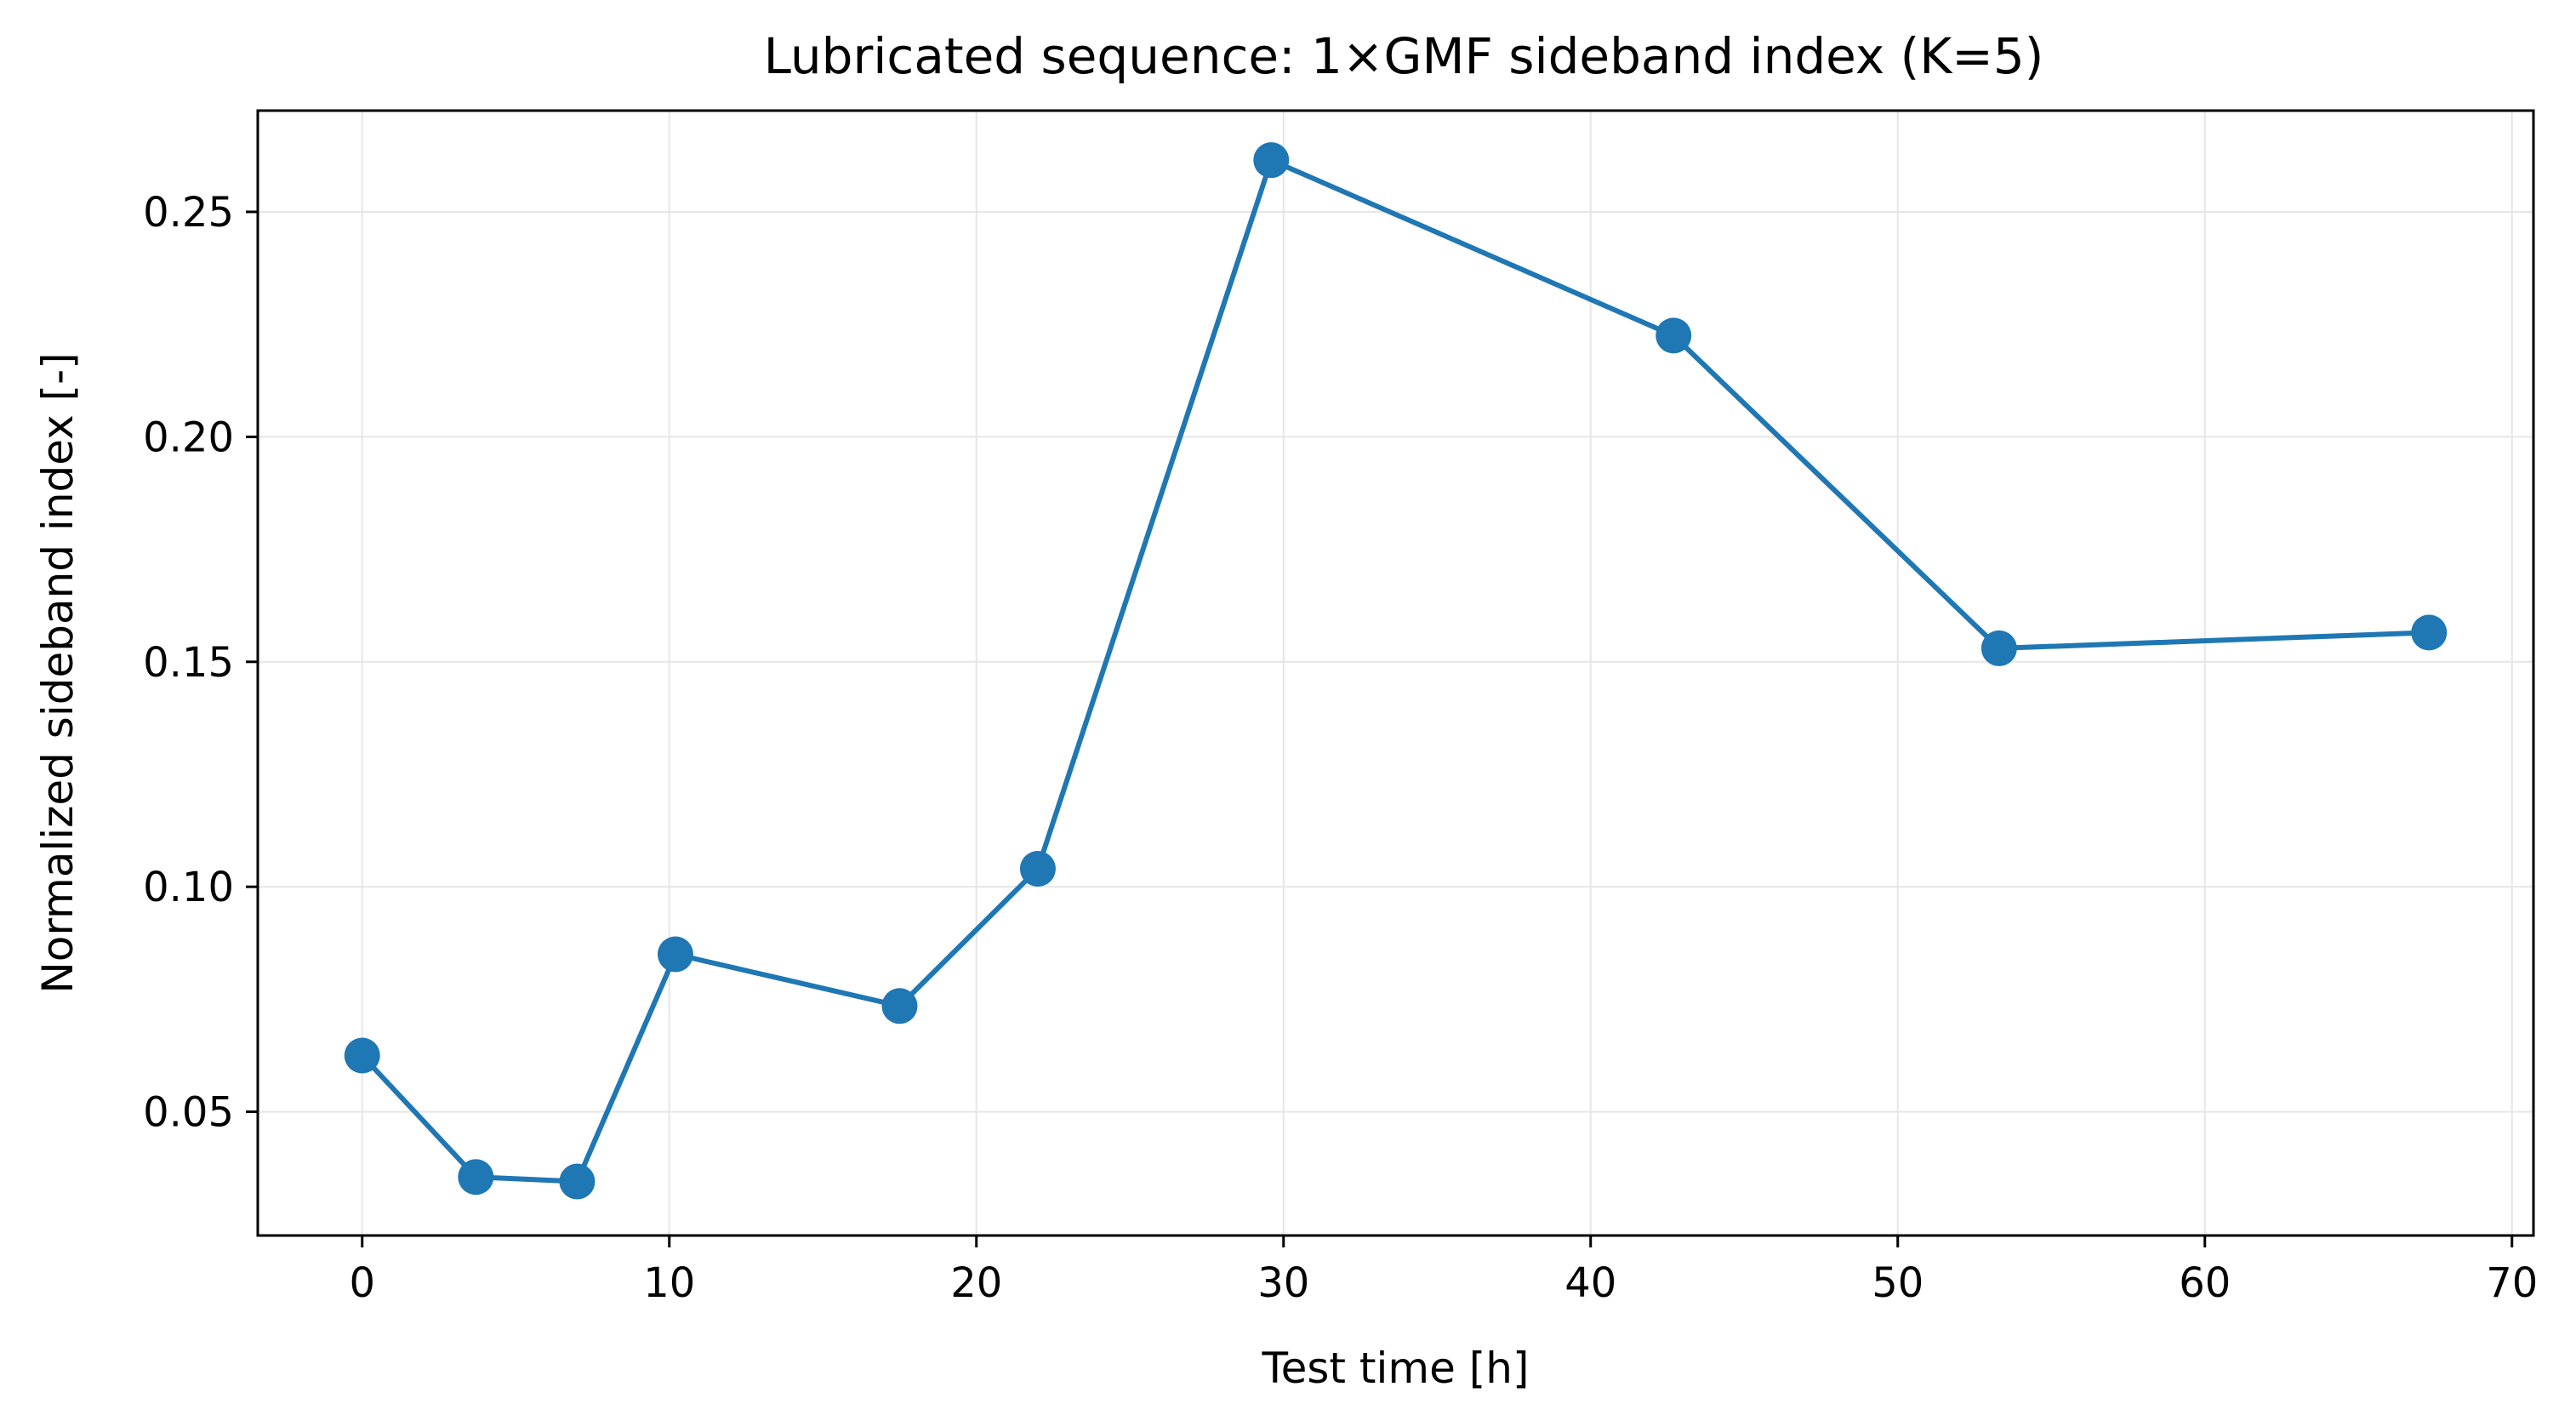 This screenshot has width=2576, height=1421. I want to click on x-tick-label: 50, so click(1898, 1283).